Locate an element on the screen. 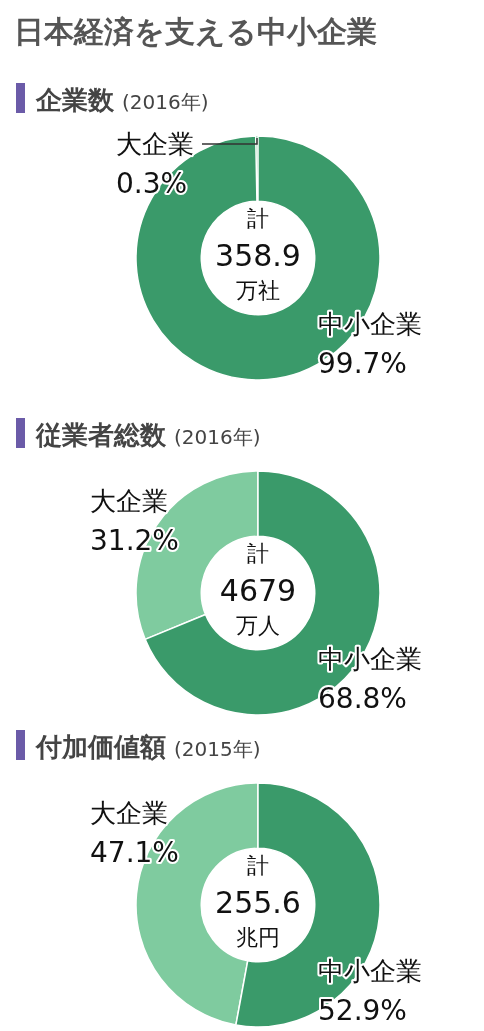 Image resolution: width=484 pixels, height=1031 pixels. chart-title: 付加価値額 is located at coordinates (101, 747).